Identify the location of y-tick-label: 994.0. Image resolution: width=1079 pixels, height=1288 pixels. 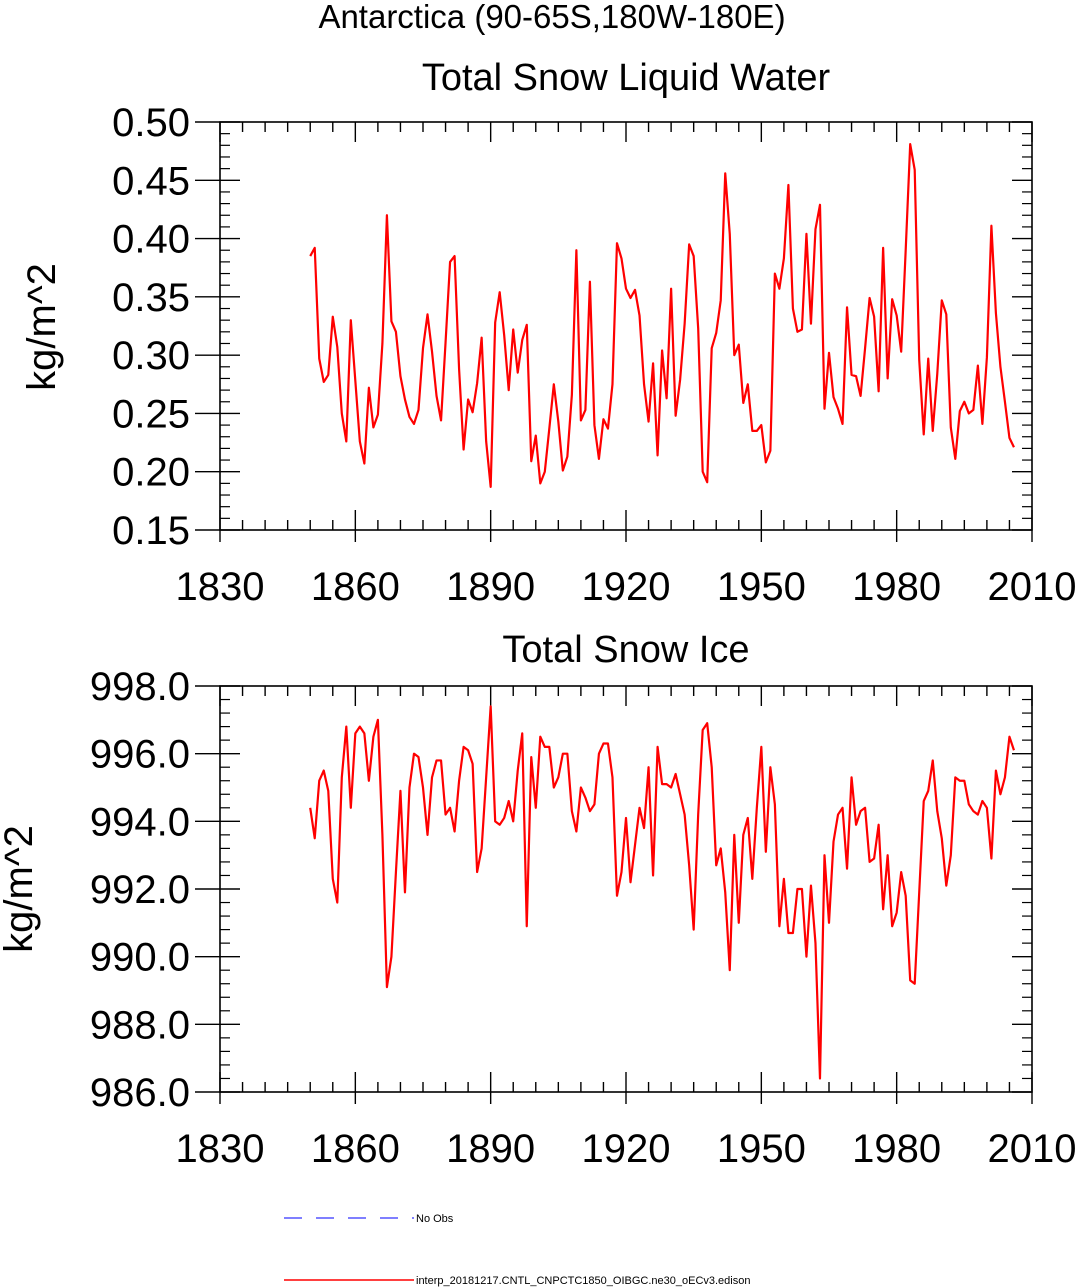
(140, 822).